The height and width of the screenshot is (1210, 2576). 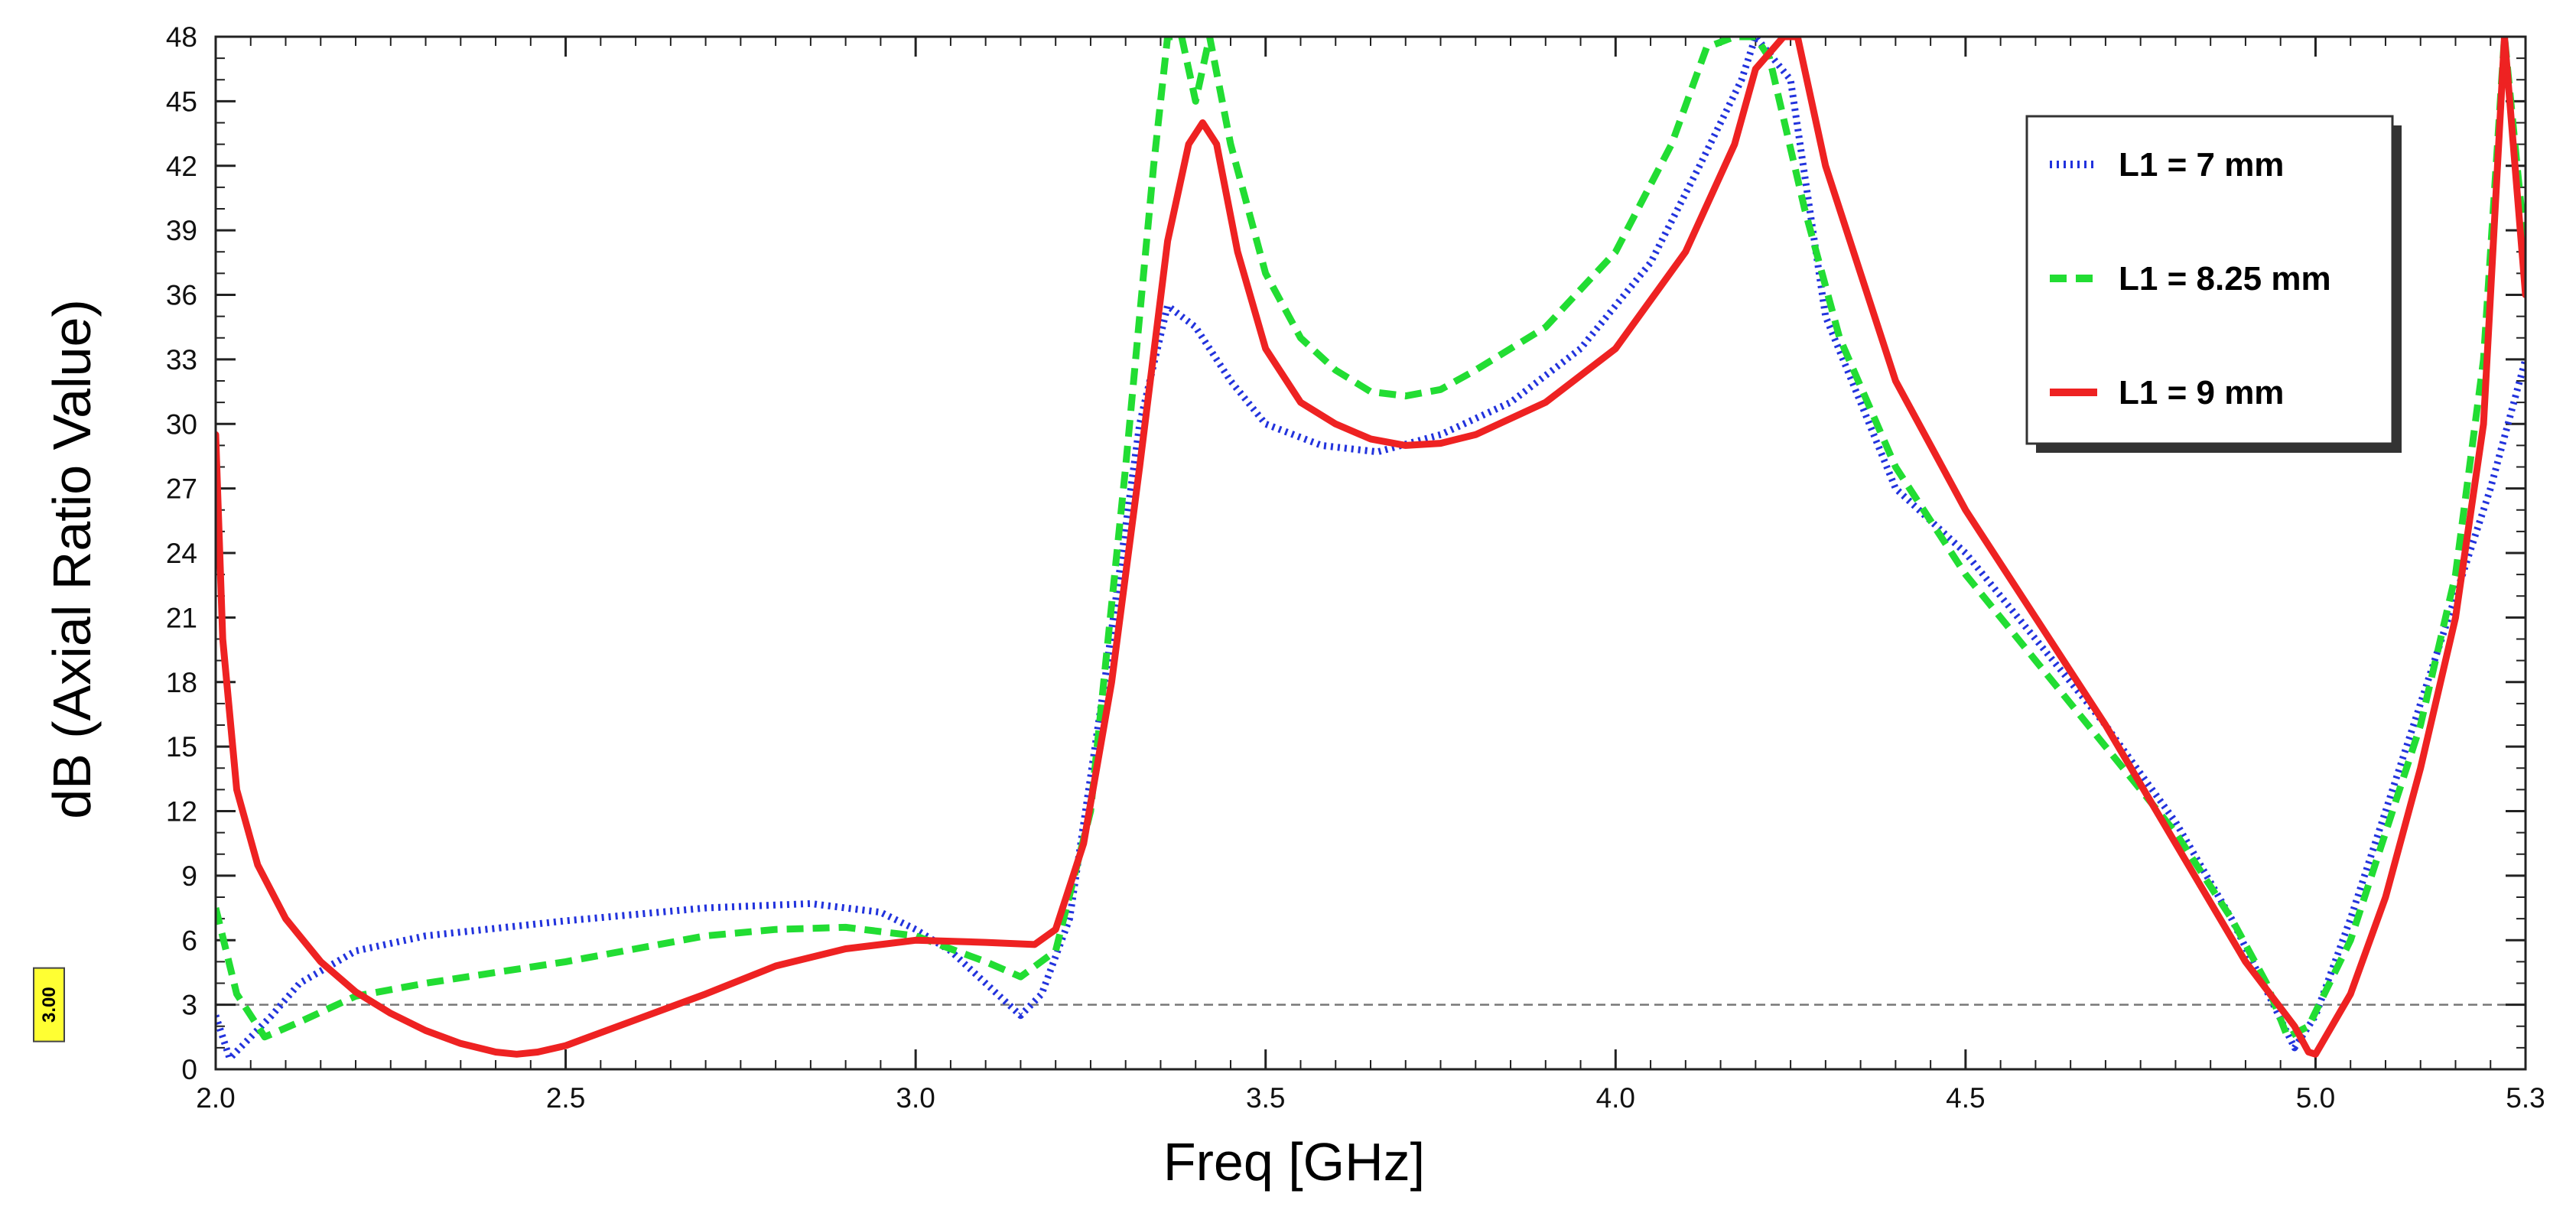 What do you see at coordinates (181, 489) in the screenshot?
I see `y-tick-label: 27` at bounding box center [181, 489].